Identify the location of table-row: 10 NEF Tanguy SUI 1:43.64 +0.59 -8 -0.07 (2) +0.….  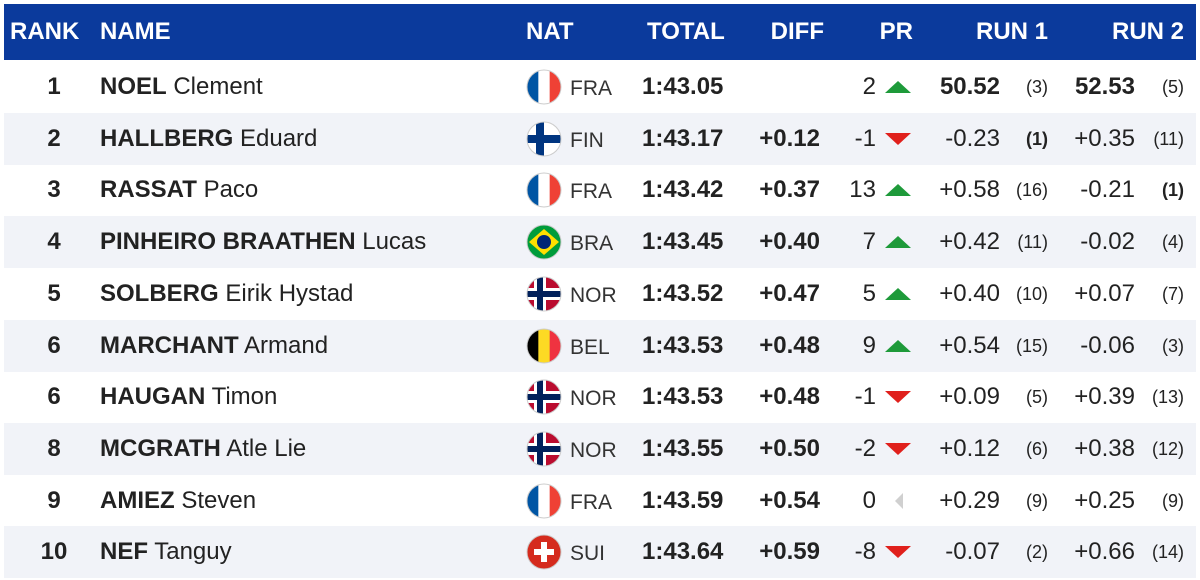
(600, 552).